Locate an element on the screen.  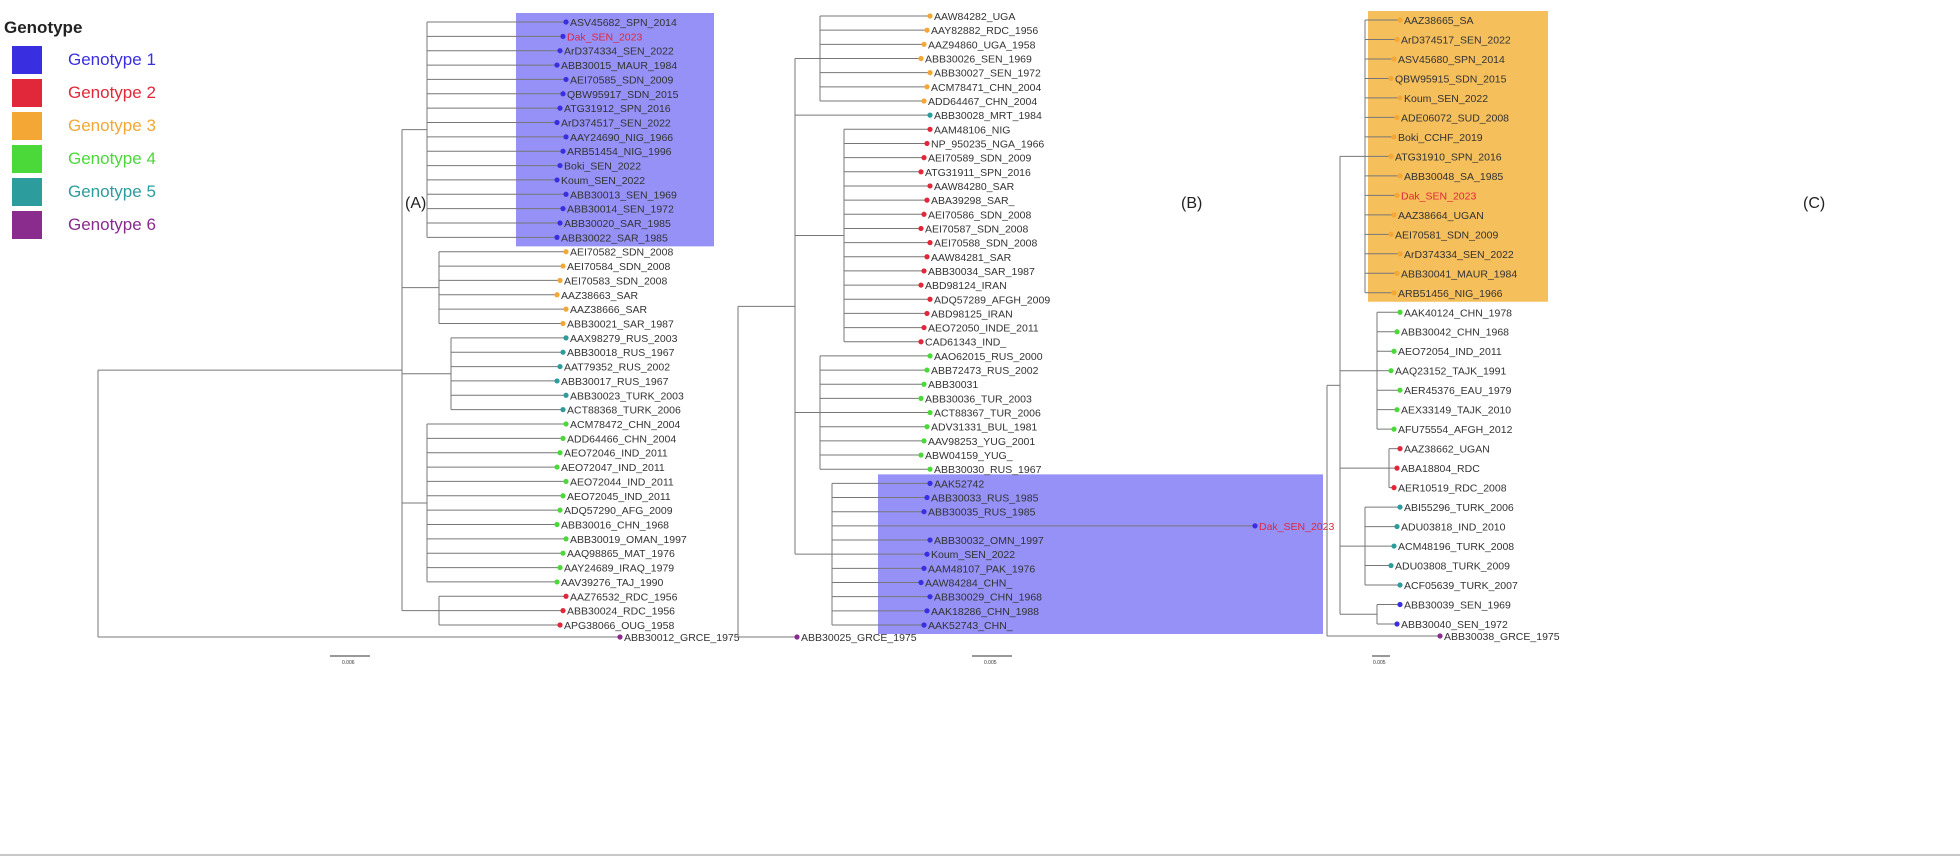
taxon-label: ACM48196_TURK_2008 is located at coordinates (1456, 547).